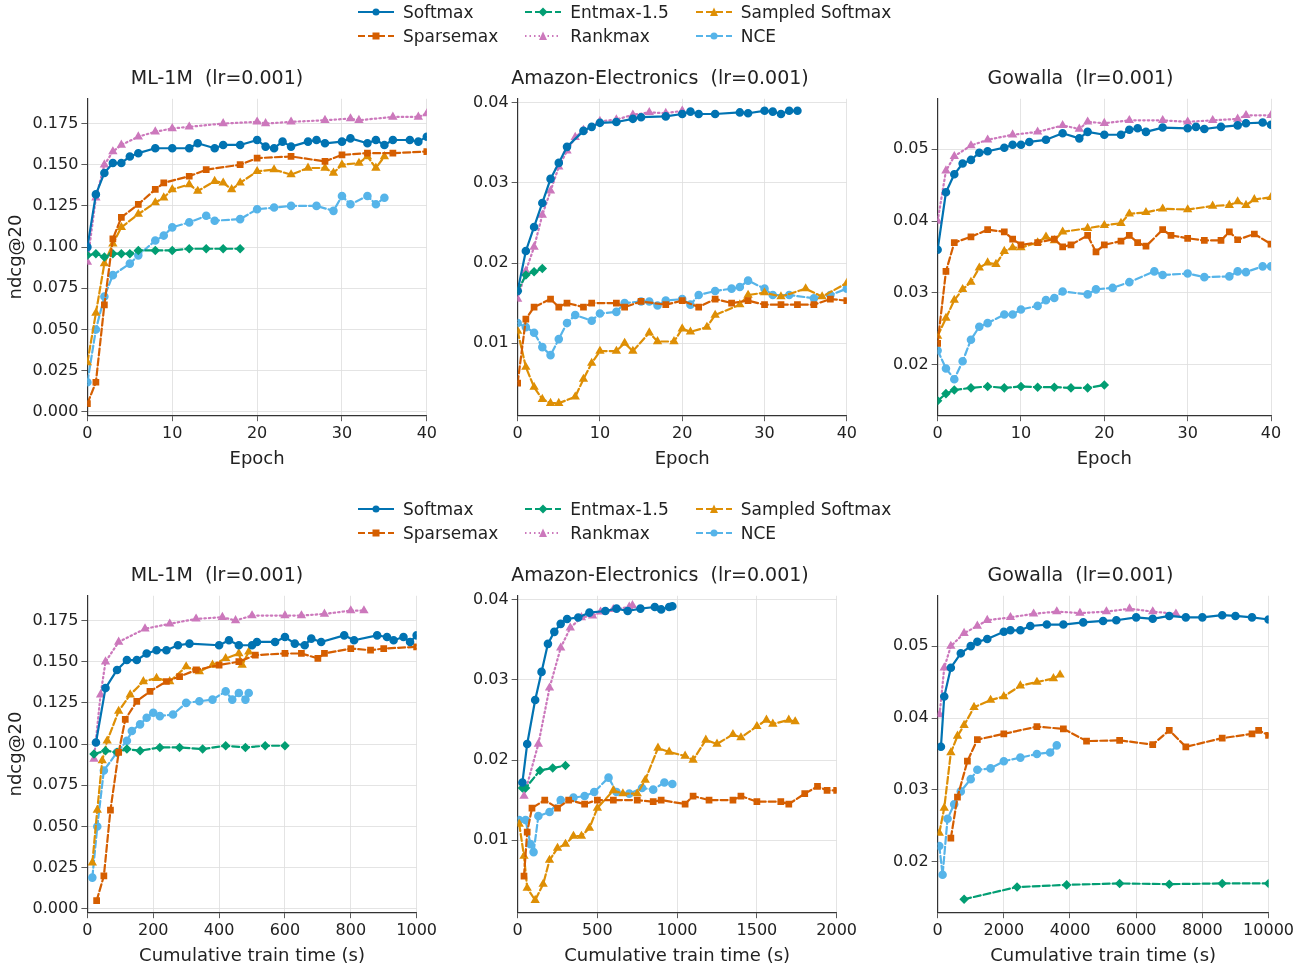  Describe the element at coordinates (351, 929) in the screenshot. I see `x-tick-label: 800` at that location.